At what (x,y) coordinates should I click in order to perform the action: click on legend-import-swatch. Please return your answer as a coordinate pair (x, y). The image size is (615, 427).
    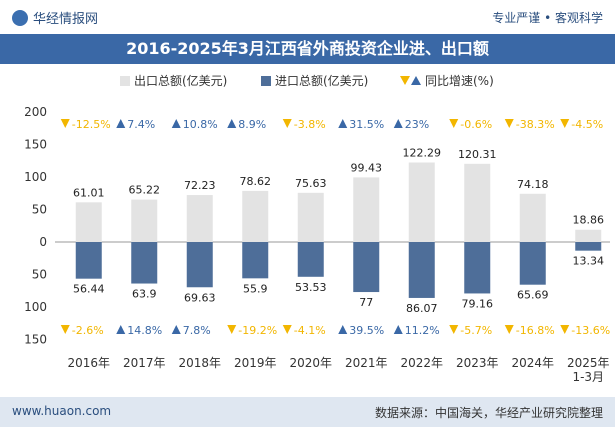
    Looking at the image, I should click on (266, 81).